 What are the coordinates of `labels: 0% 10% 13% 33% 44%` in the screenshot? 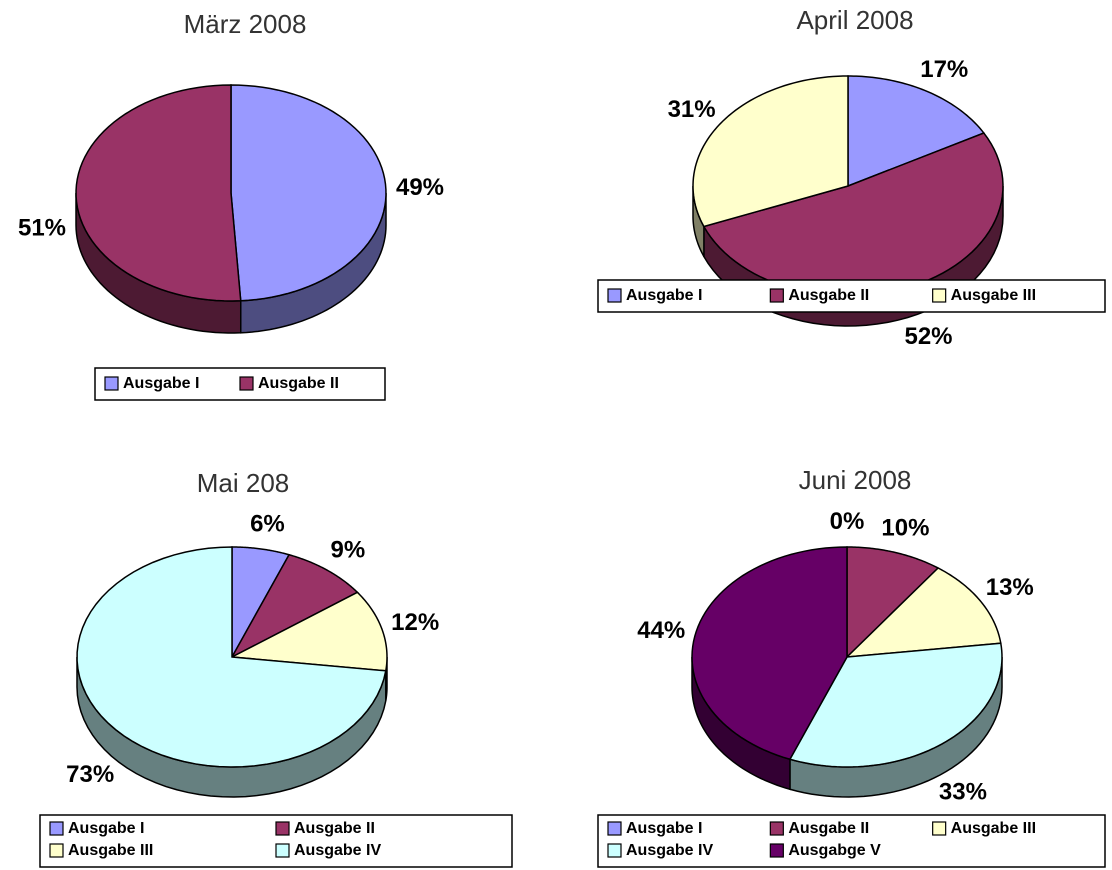 It's located at (835, 656).